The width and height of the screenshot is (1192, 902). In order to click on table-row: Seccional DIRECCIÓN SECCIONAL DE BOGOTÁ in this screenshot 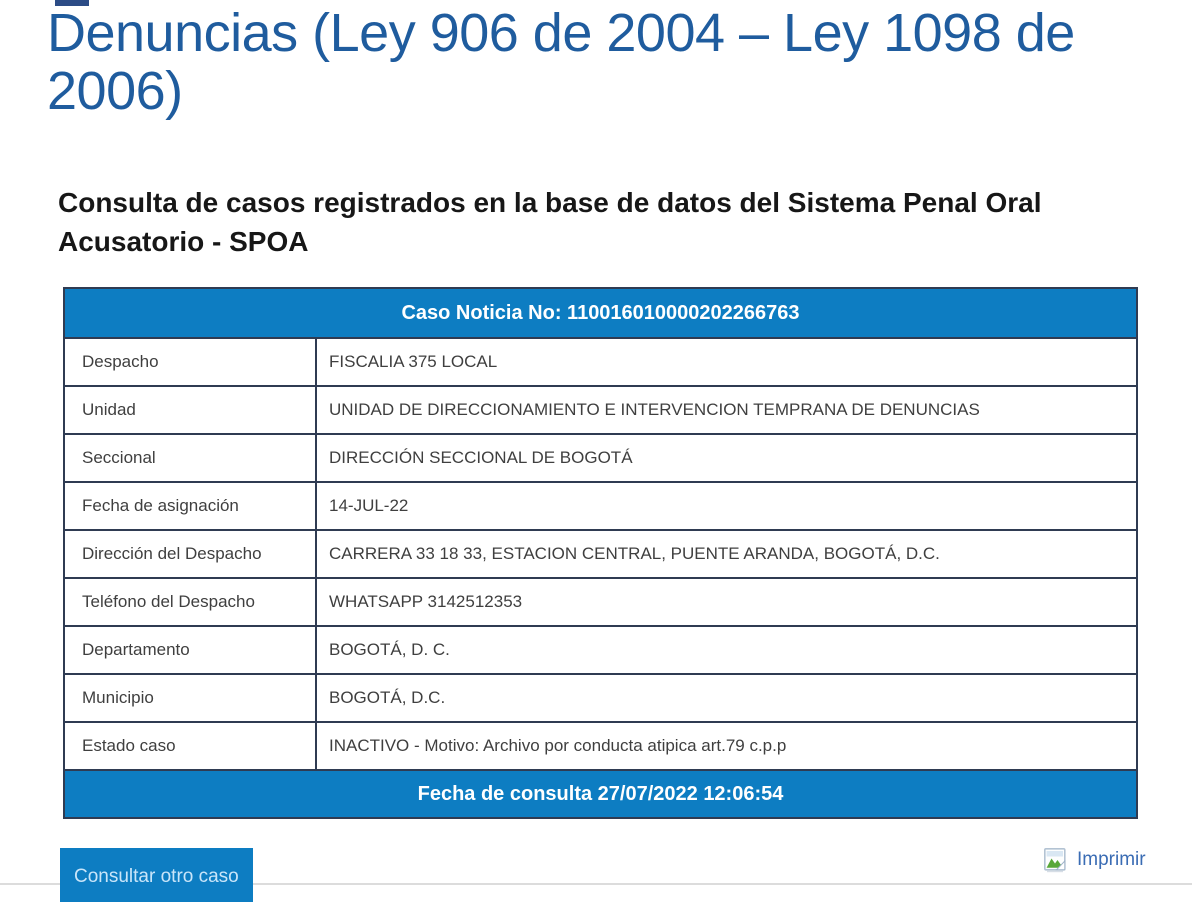, I will do `click(600, 458)`.